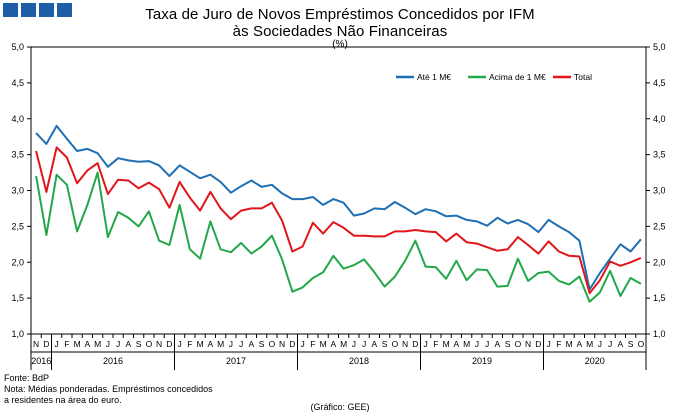 The image size is (680, 416). I want to click on y-tick-label-right: 3,5, so click(659, 155).